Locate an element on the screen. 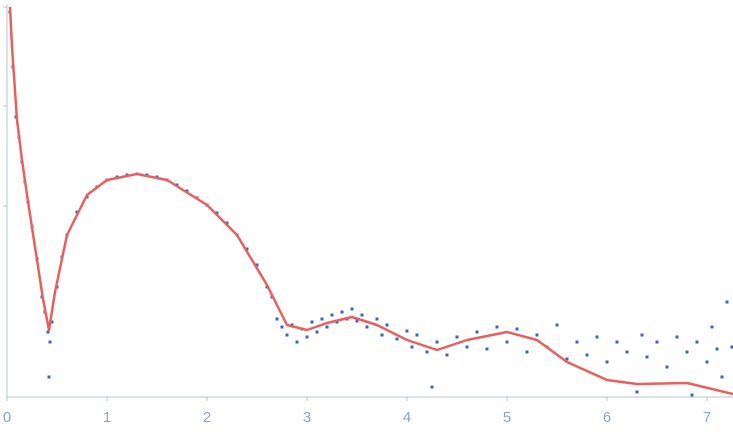 This screenshot has height=438, width=733. x-tick-label: 6 is located at coordinates (607, 417).